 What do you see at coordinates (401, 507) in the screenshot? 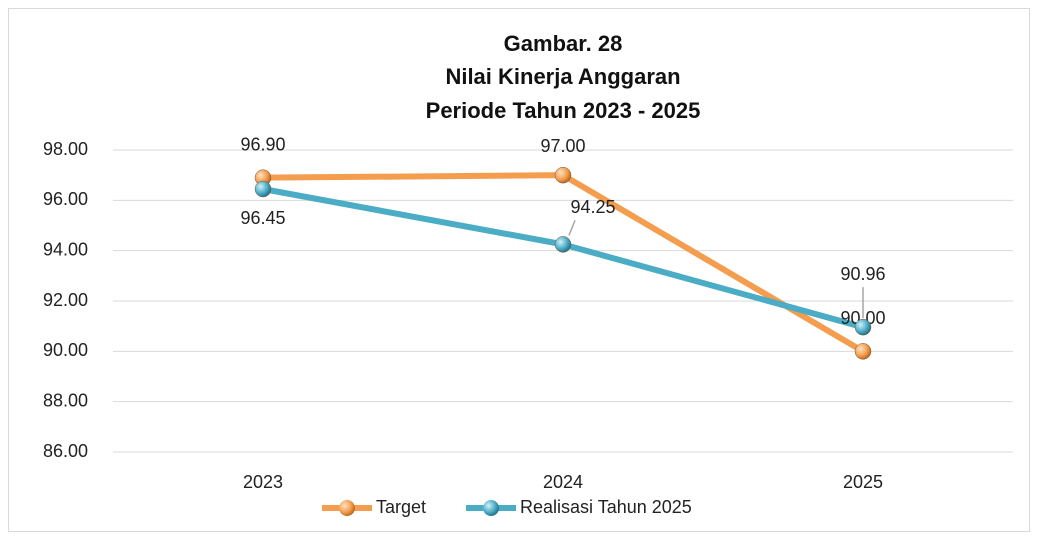
I see `legend-label: Target` at bounding box center [401, 507].